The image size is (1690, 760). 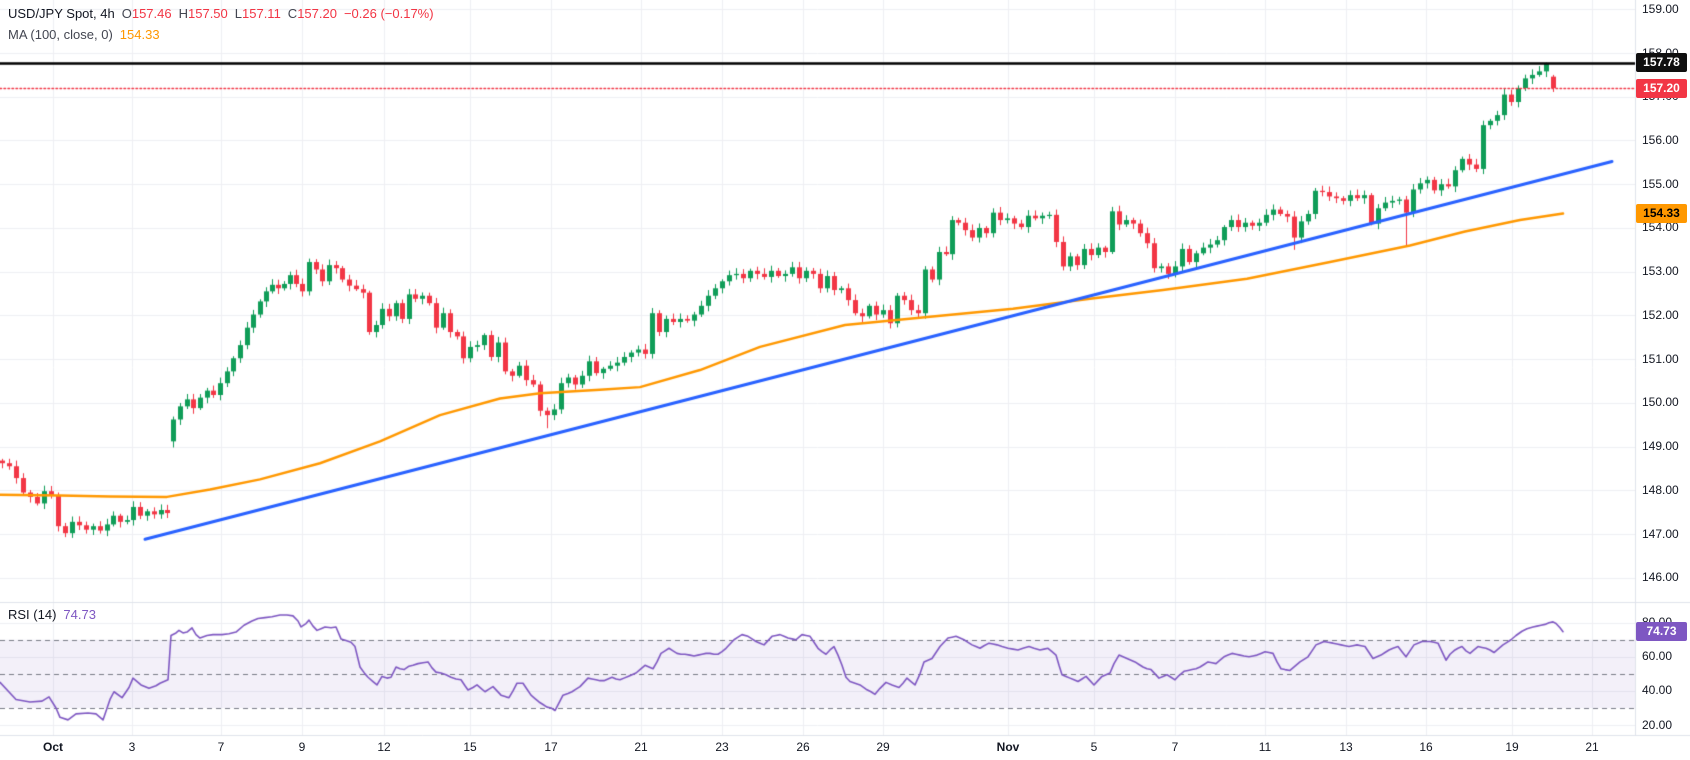 I want to click on time-axis-label: 26, so click(x=803, y=747).